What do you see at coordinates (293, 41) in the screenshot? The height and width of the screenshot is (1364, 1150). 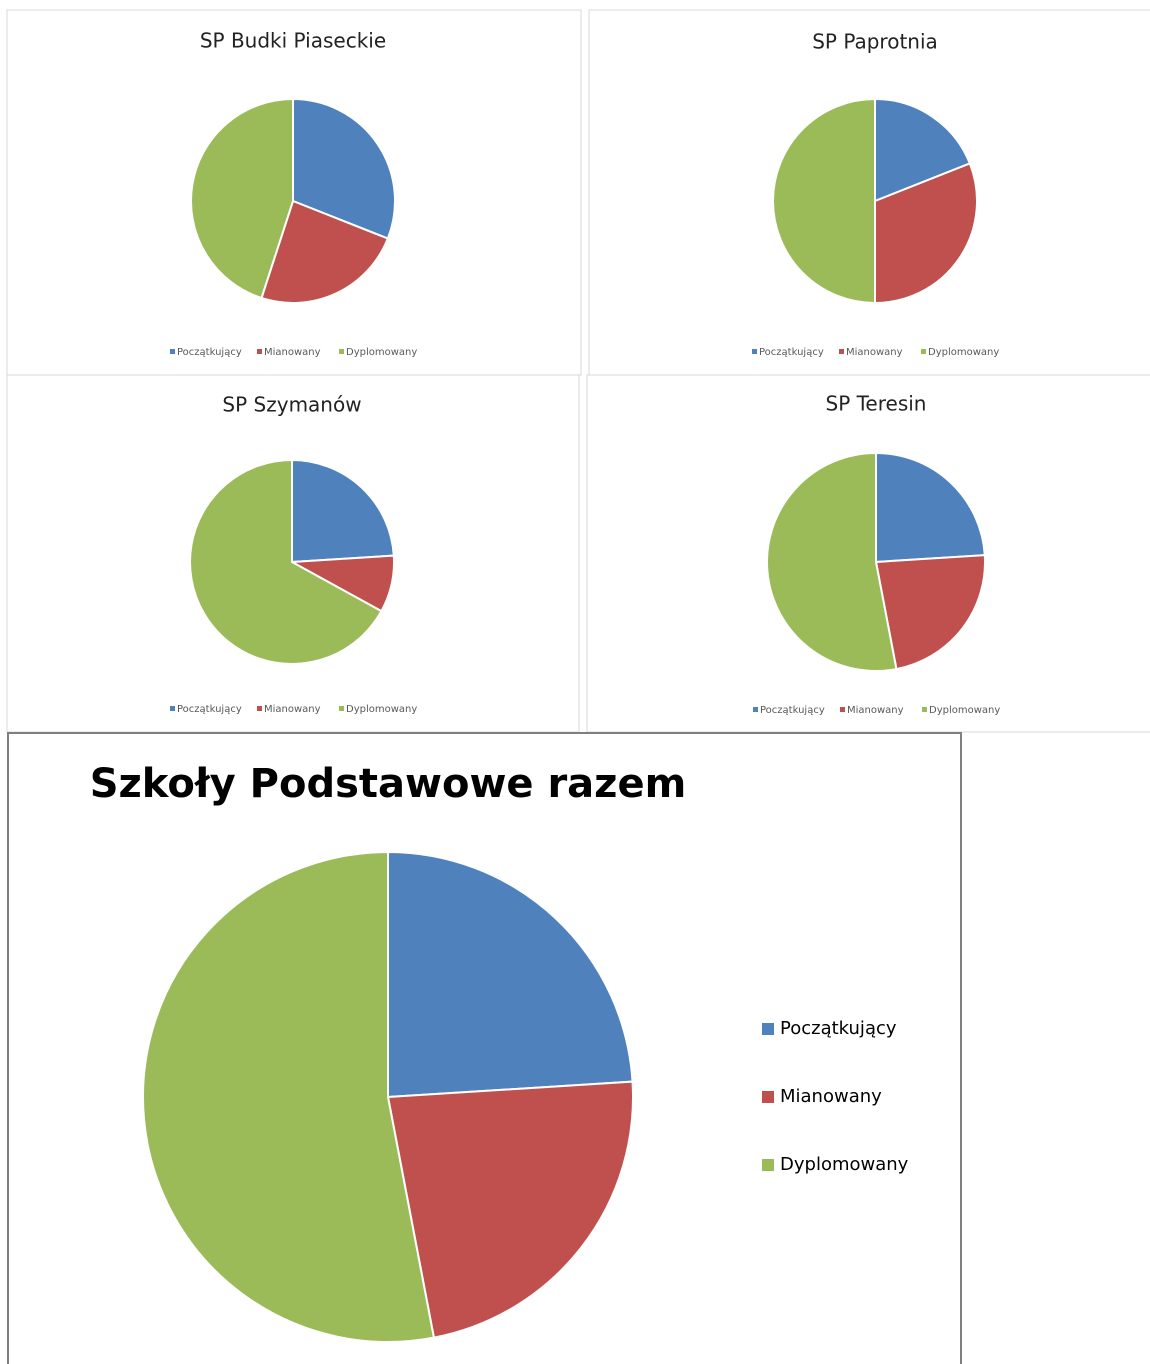 I see `chart-title: SP Budki Piaseckie` at bounding box center [293, 41].